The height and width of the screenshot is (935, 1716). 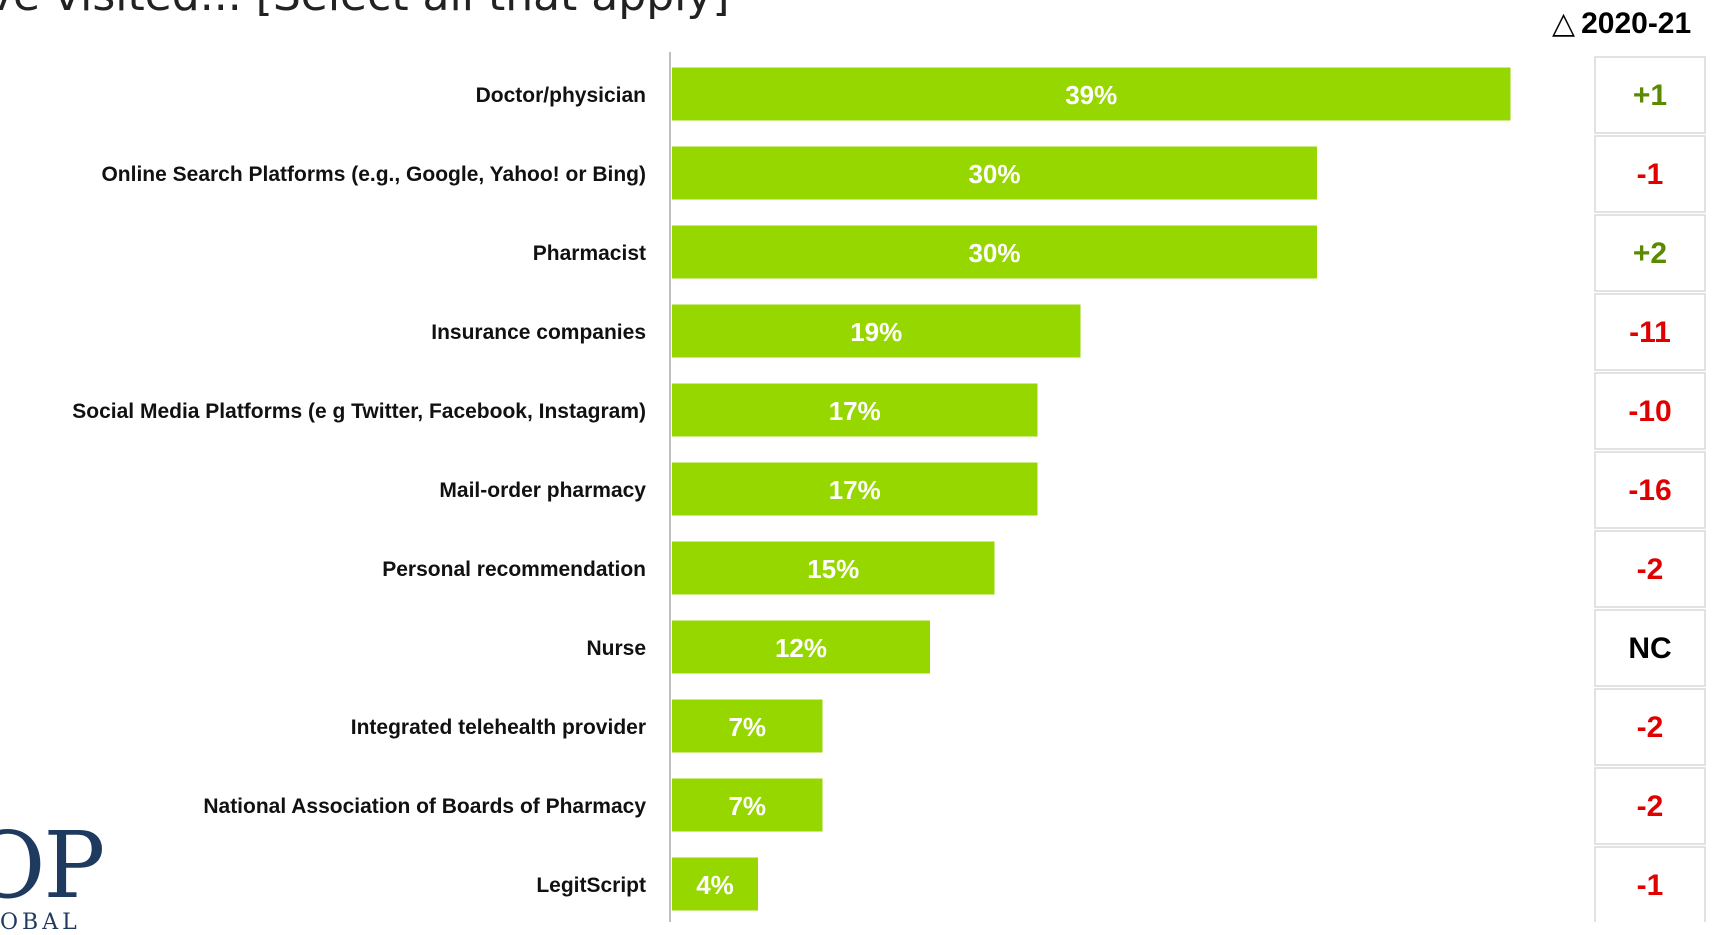 I want to click on change-column-label: 2020-21, so click(x=1636, y=23).